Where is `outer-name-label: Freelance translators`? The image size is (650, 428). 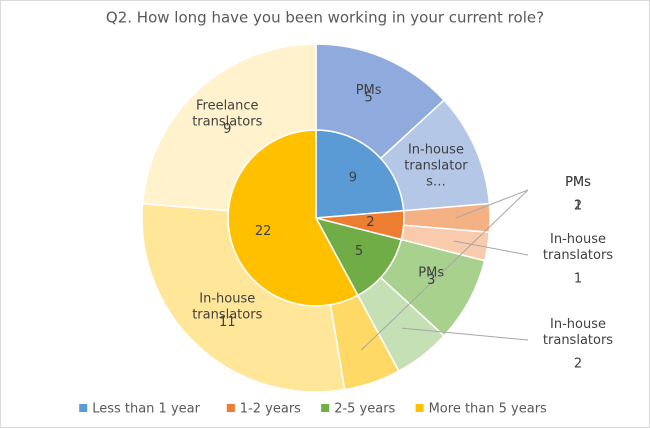 outer-name-label: Freelance translators is located at coordinates (227, 113).